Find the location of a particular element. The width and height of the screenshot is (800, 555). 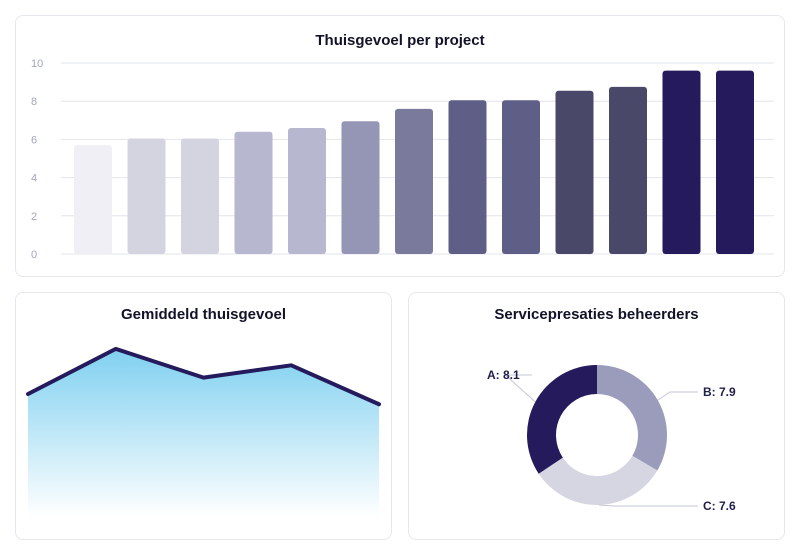

donut-slice-label: A: 8.1 is located at coordinates (503, 375).